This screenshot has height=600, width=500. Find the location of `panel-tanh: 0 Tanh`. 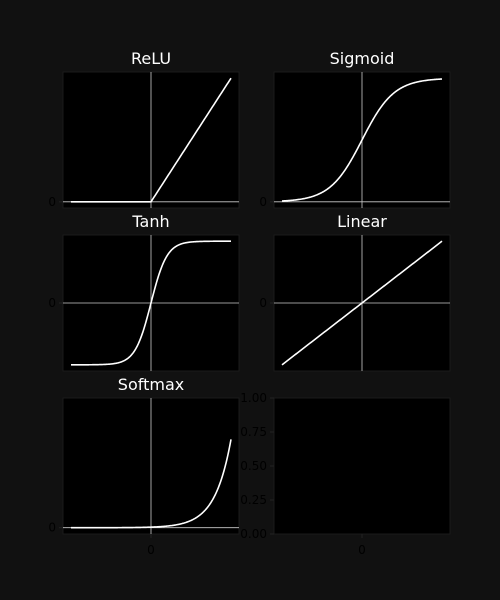

panel-tanh: 0 Tanh is located at coordinates (144, 292).